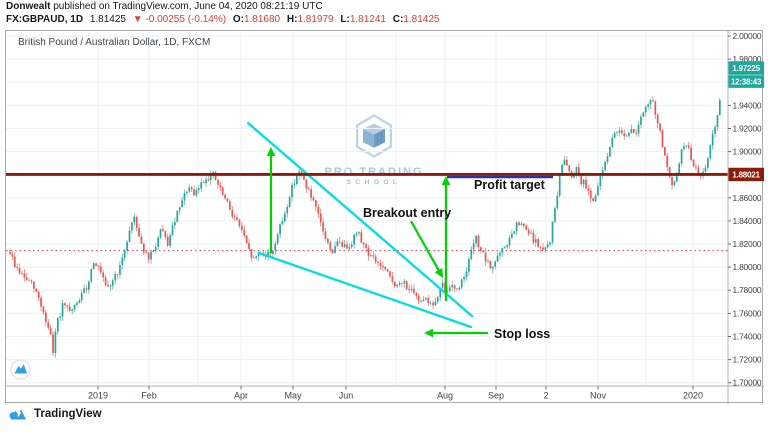 This screenshot has width=768, height=432. I want to click on stop-loss-arrow, so click(456, 333).